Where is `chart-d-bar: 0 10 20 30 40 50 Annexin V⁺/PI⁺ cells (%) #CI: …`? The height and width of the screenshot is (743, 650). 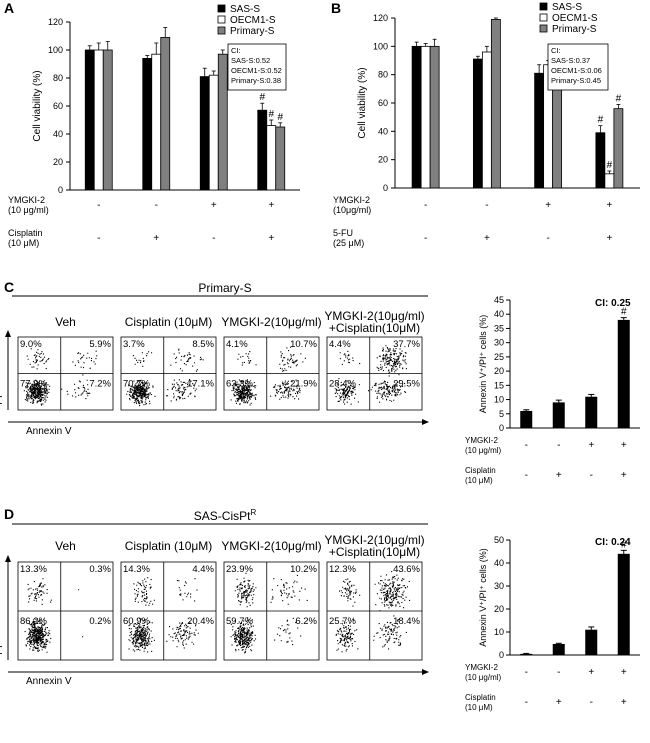
chart-d-bar: 0 10 20 30 40 50 Annexin V⁺/PI⁺ cells (%) #CI: … is located at coordinates (552, 623).